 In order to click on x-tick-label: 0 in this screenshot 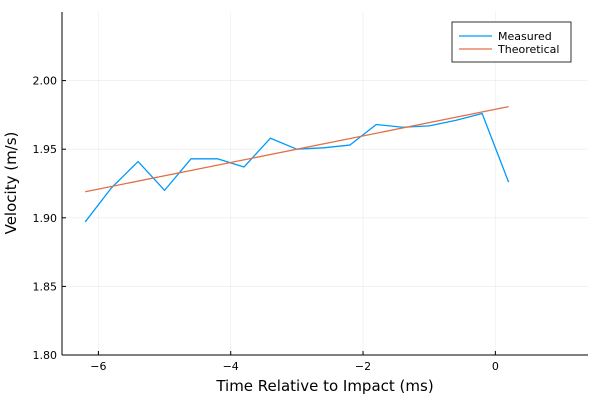, I will do `click(495, 366)`.